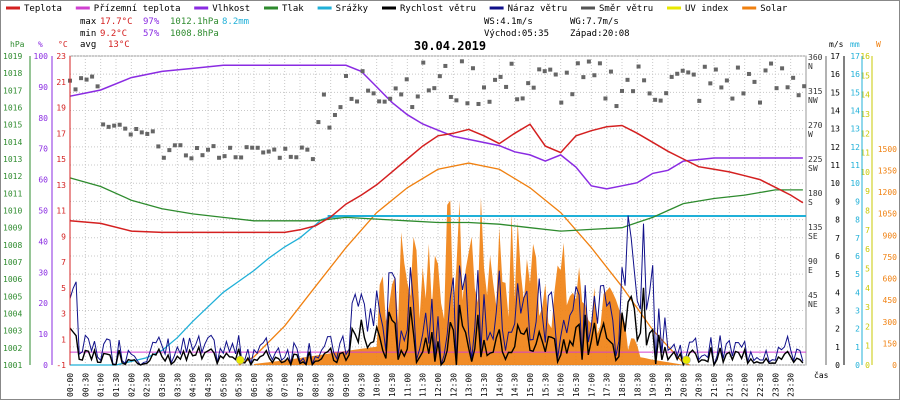 Image resolution: width=900 pixels, height=404 pixels. Describe the element at coordinates (865, 172) in the screenshot. I see `uv-axis-tick-6: 10` at that location.